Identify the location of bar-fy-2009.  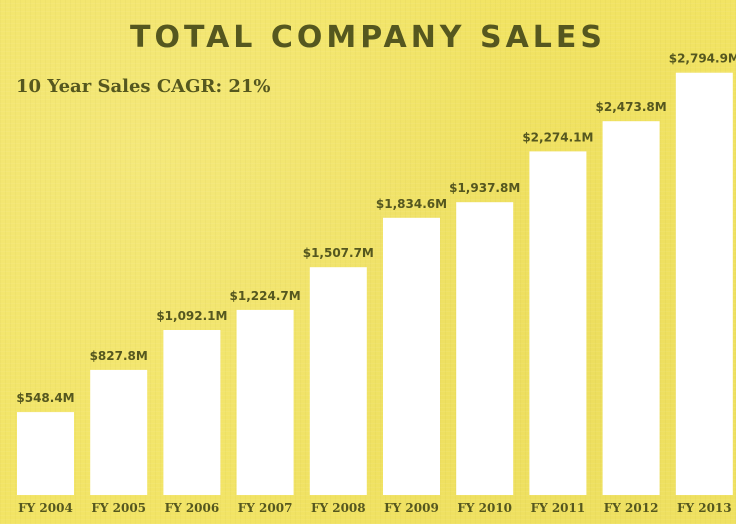
(411, 356).